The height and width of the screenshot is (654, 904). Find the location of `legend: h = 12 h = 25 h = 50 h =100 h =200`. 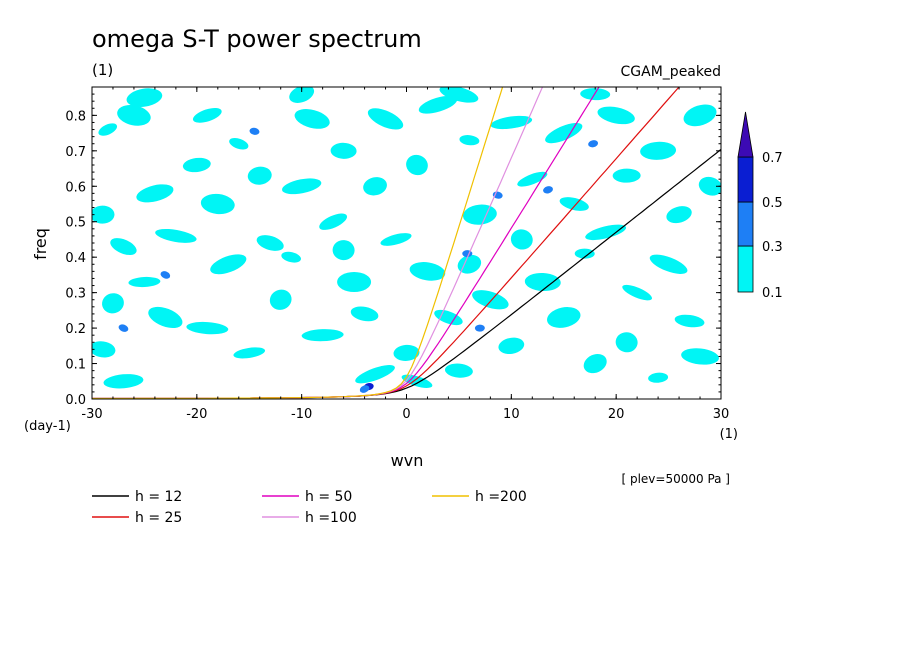

legend: h = 12 h = 25 h = 50 h =100 h =200 is located at coordinates (309, 507).